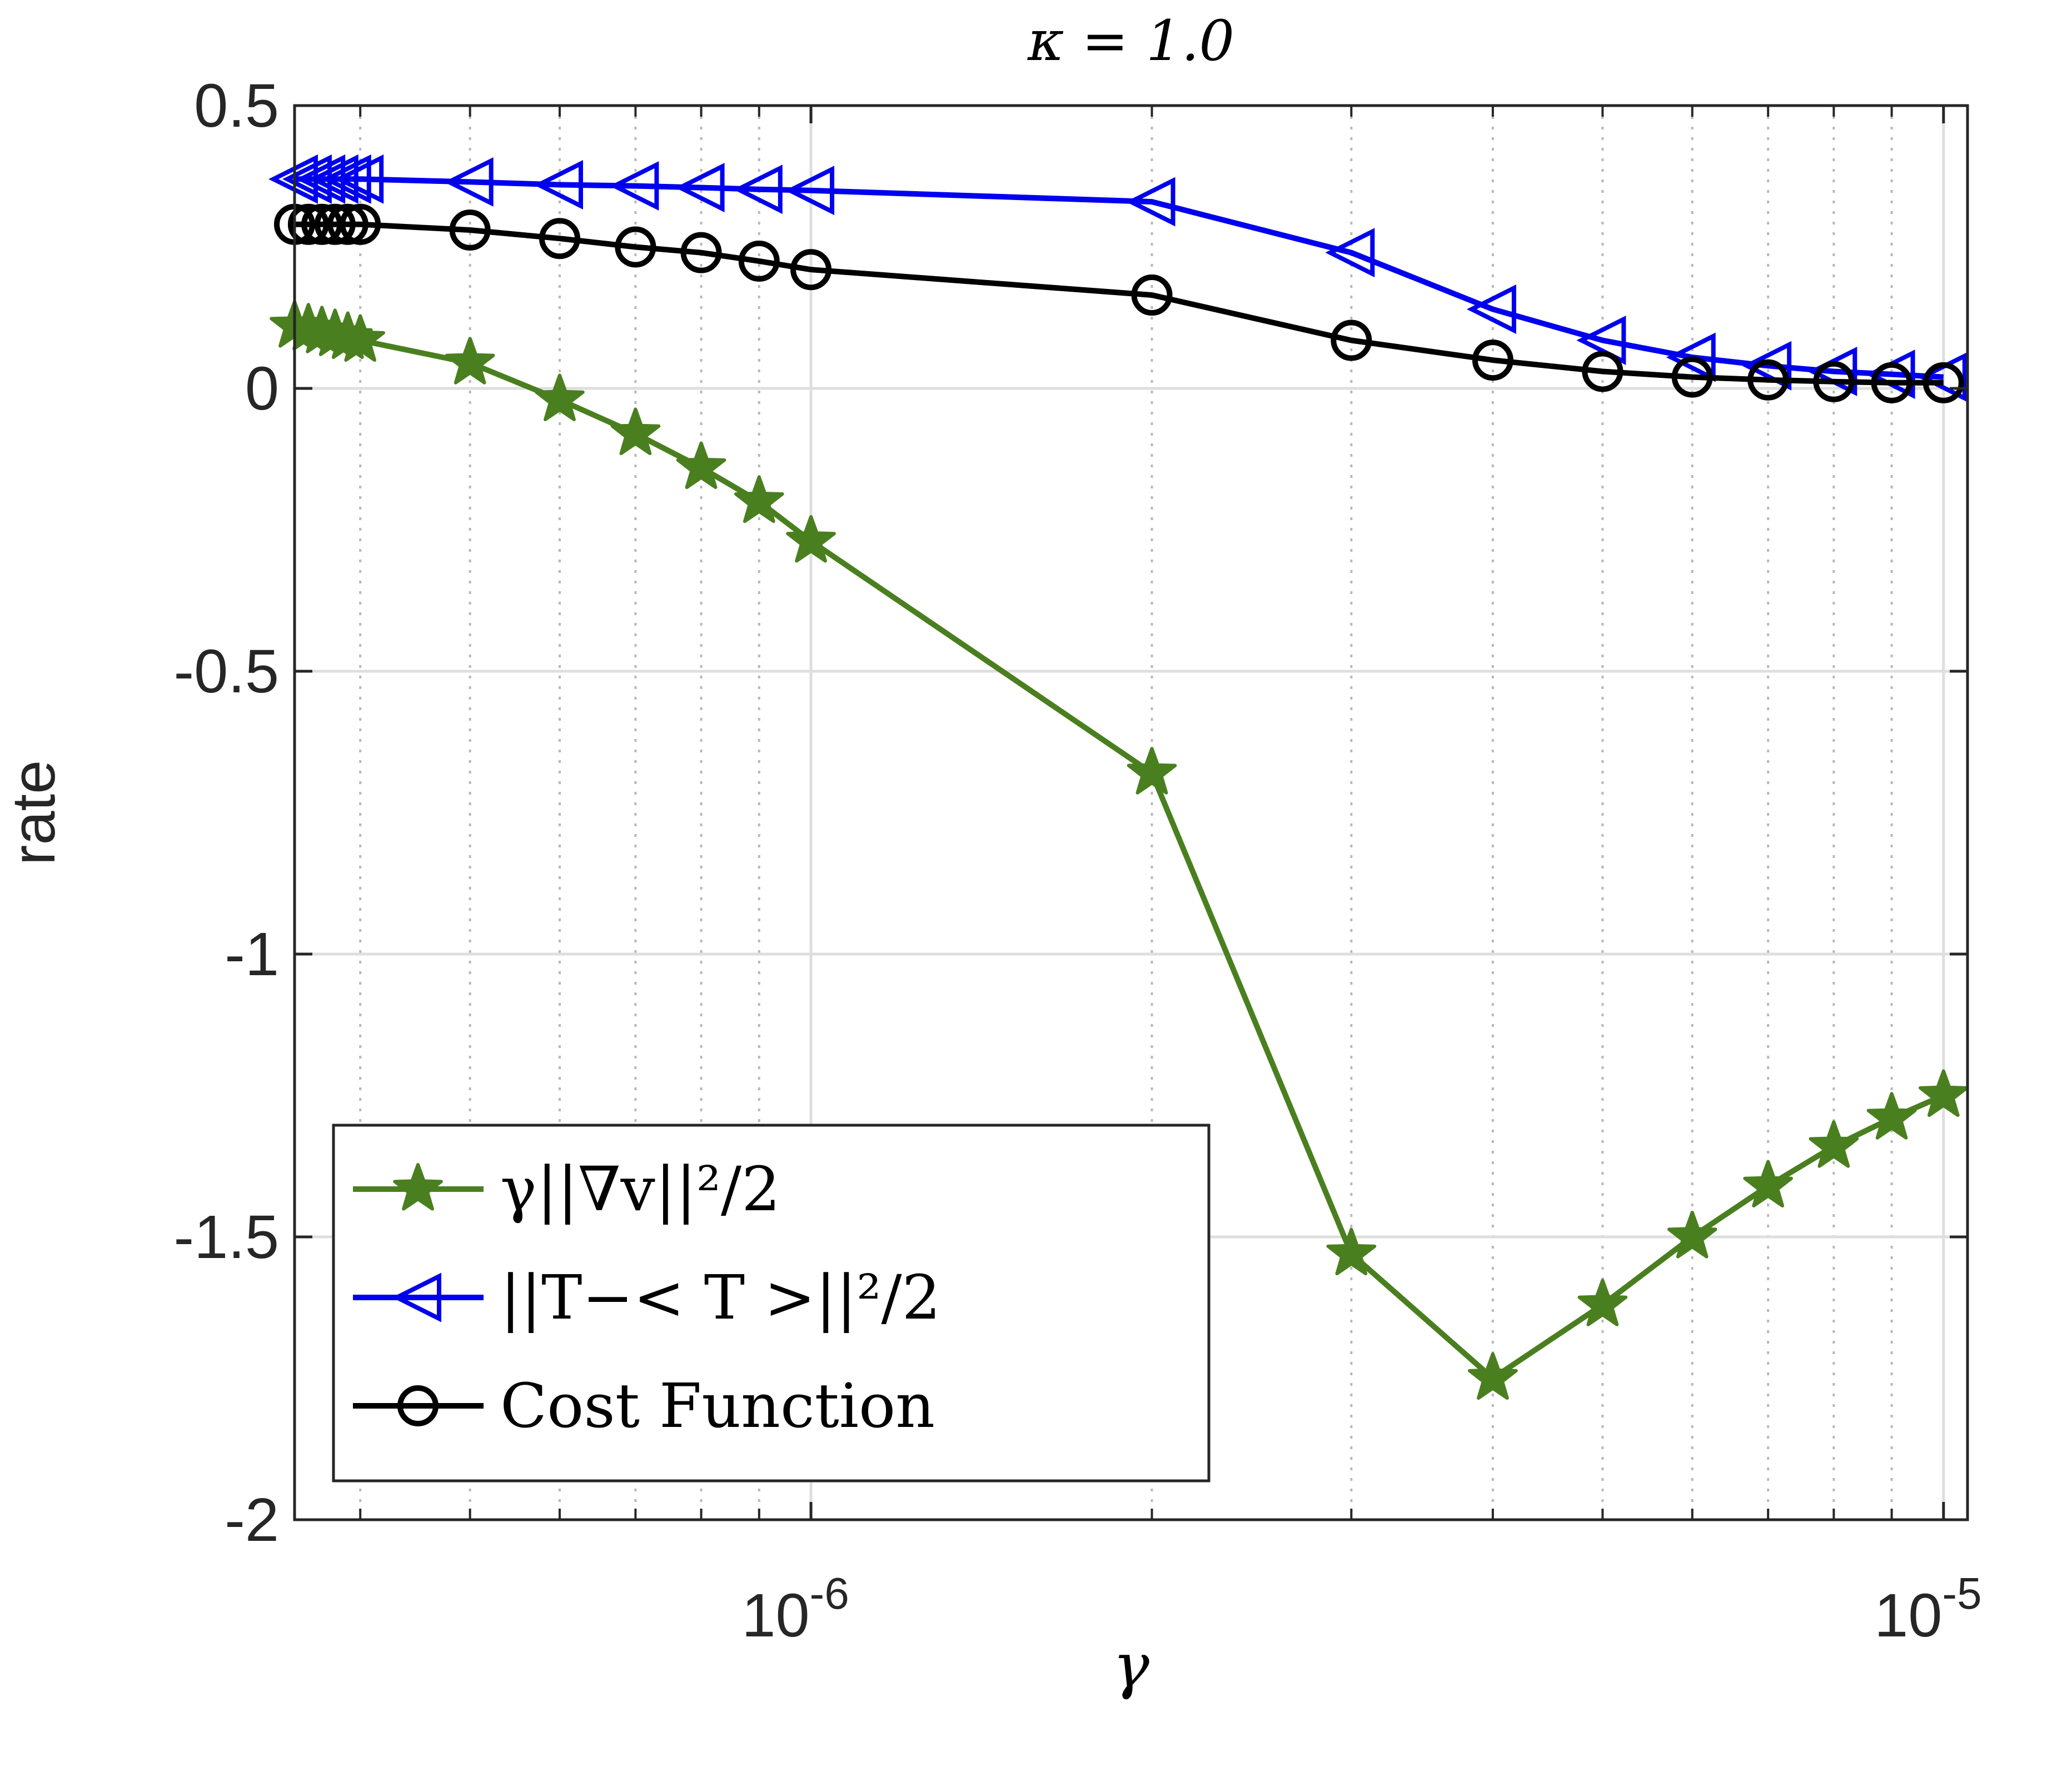 The height and width of the screenshot is (1792, 2047). I want to click on y-tick-label: -2, so click(252, 1520).